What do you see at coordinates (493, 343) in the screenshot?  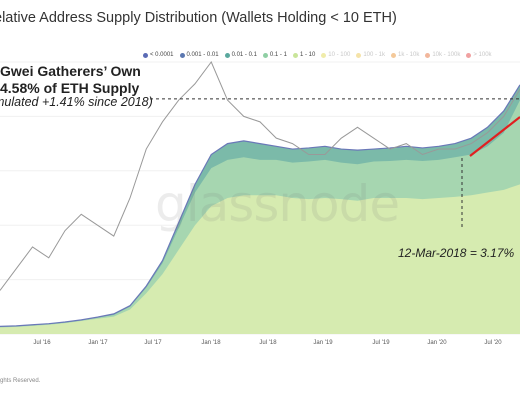 I see `x-tick-label: Jul '20` at bounding box center [493, 343].